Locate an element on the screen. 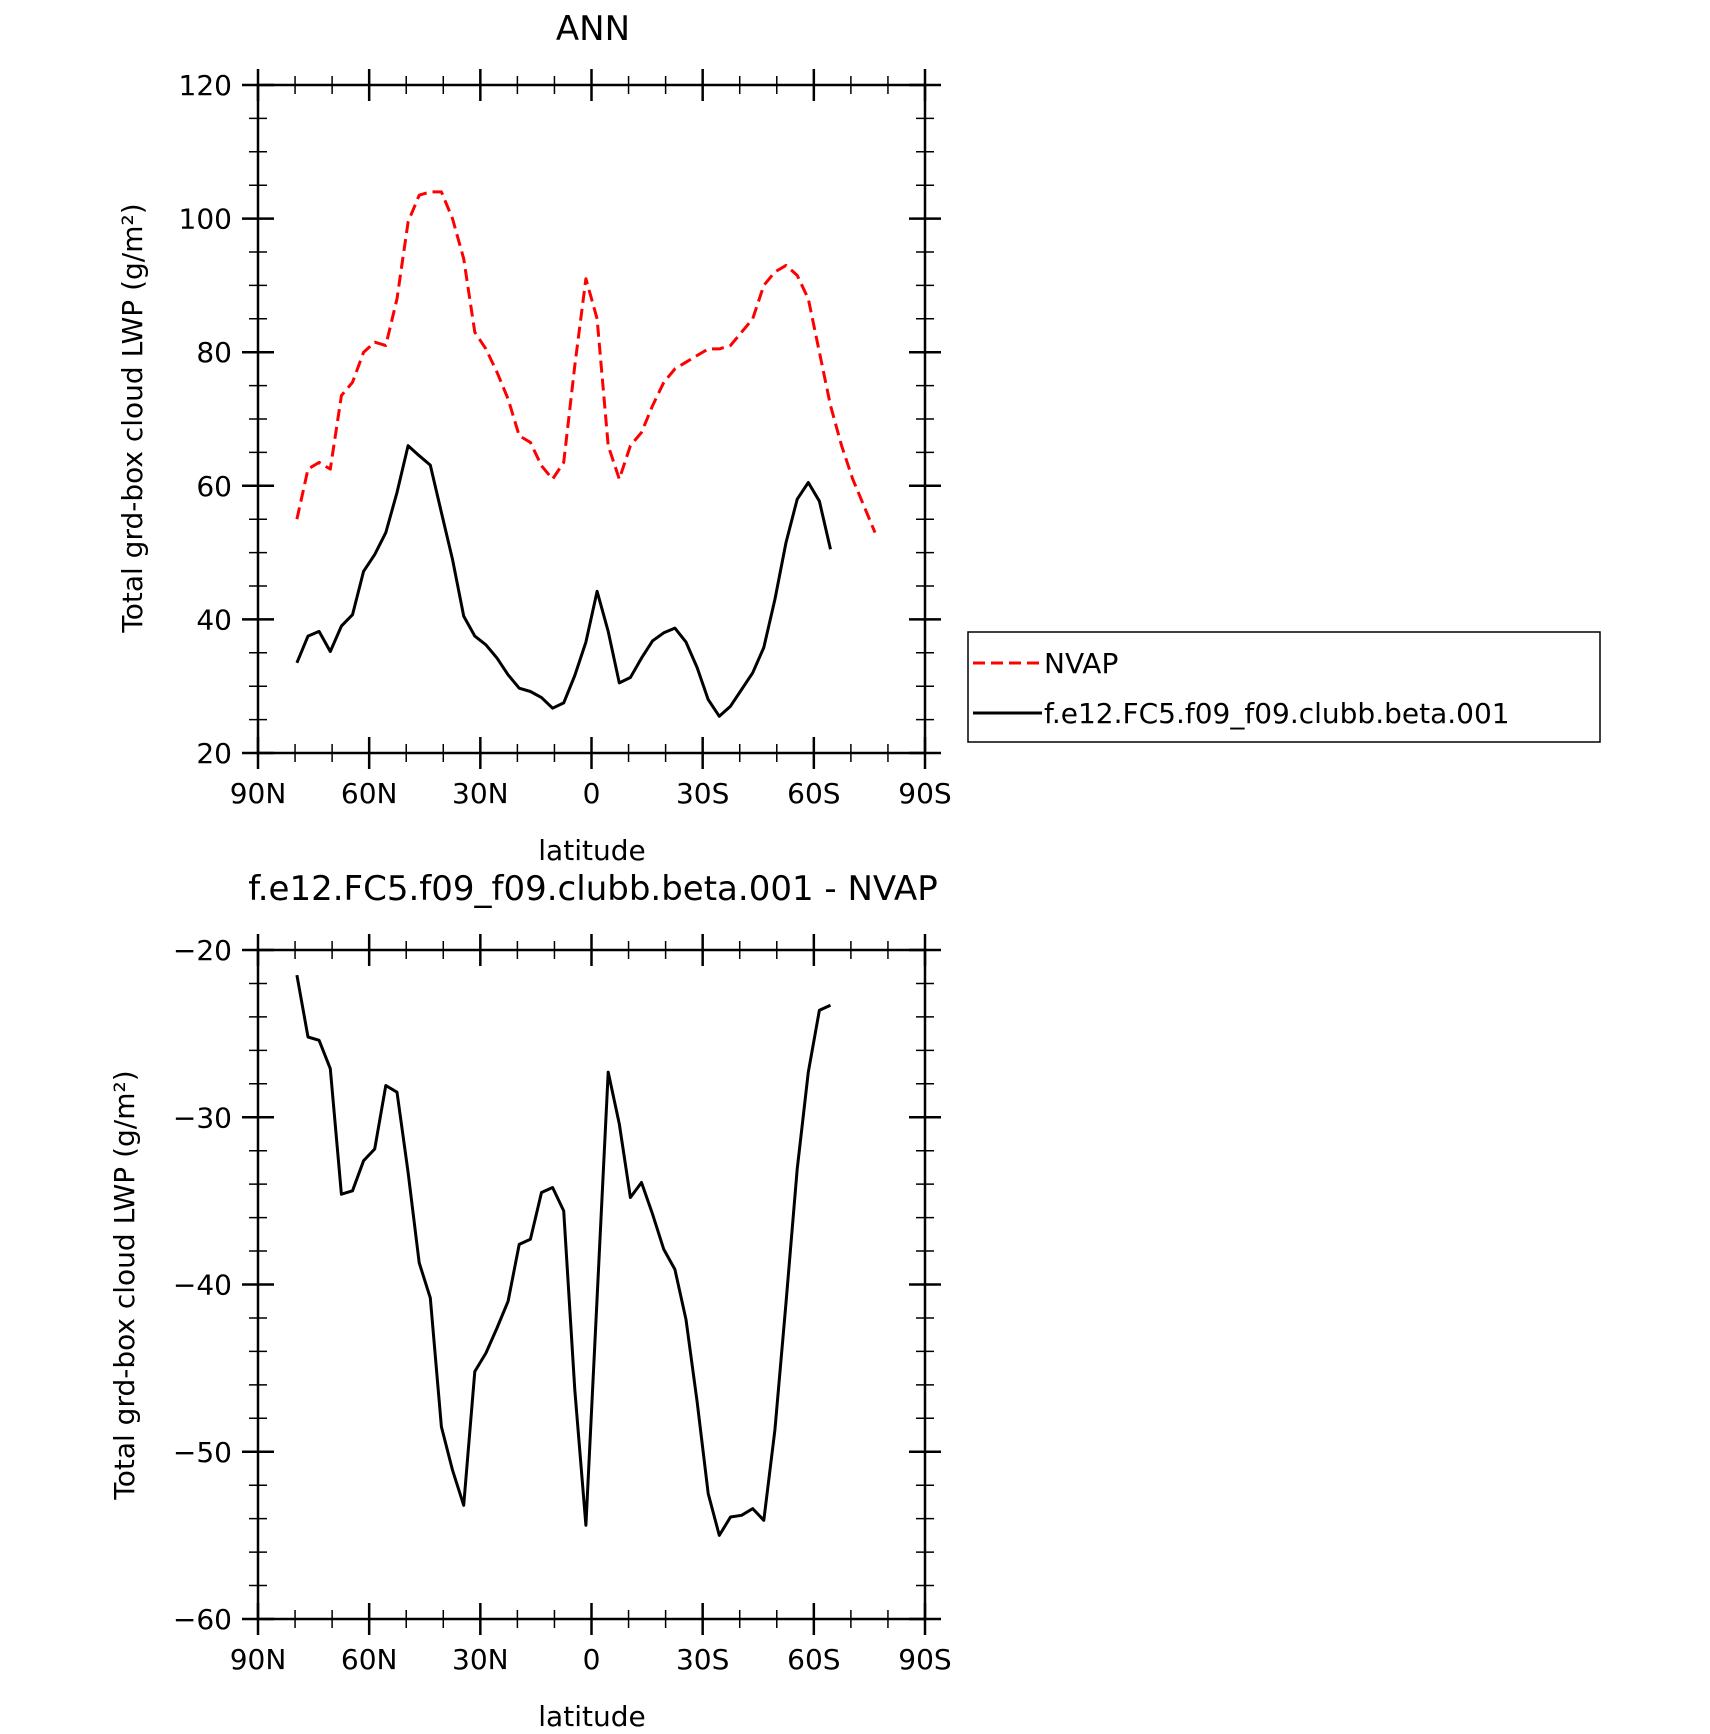 This screenshot has height=1734, width=1710. top-series-lines is located at coordinates (586, 454).